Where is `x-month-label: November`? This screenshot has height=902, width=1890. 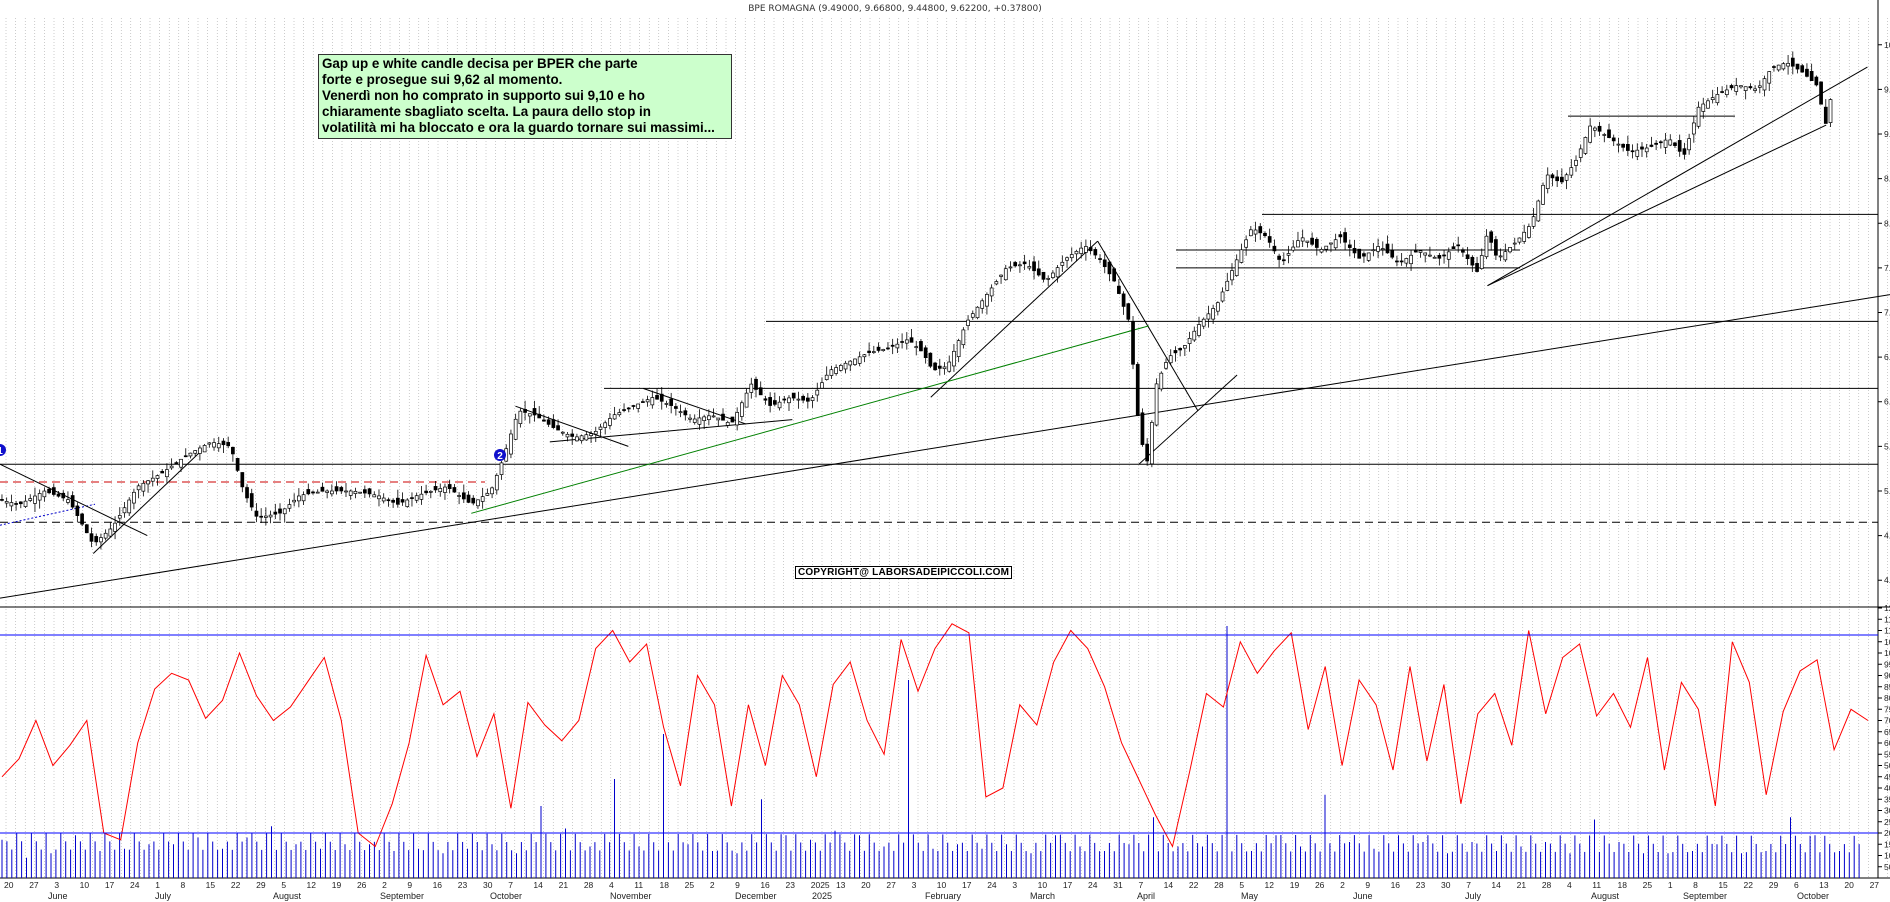 x-month-label: November is located at coordinates (631, 896).